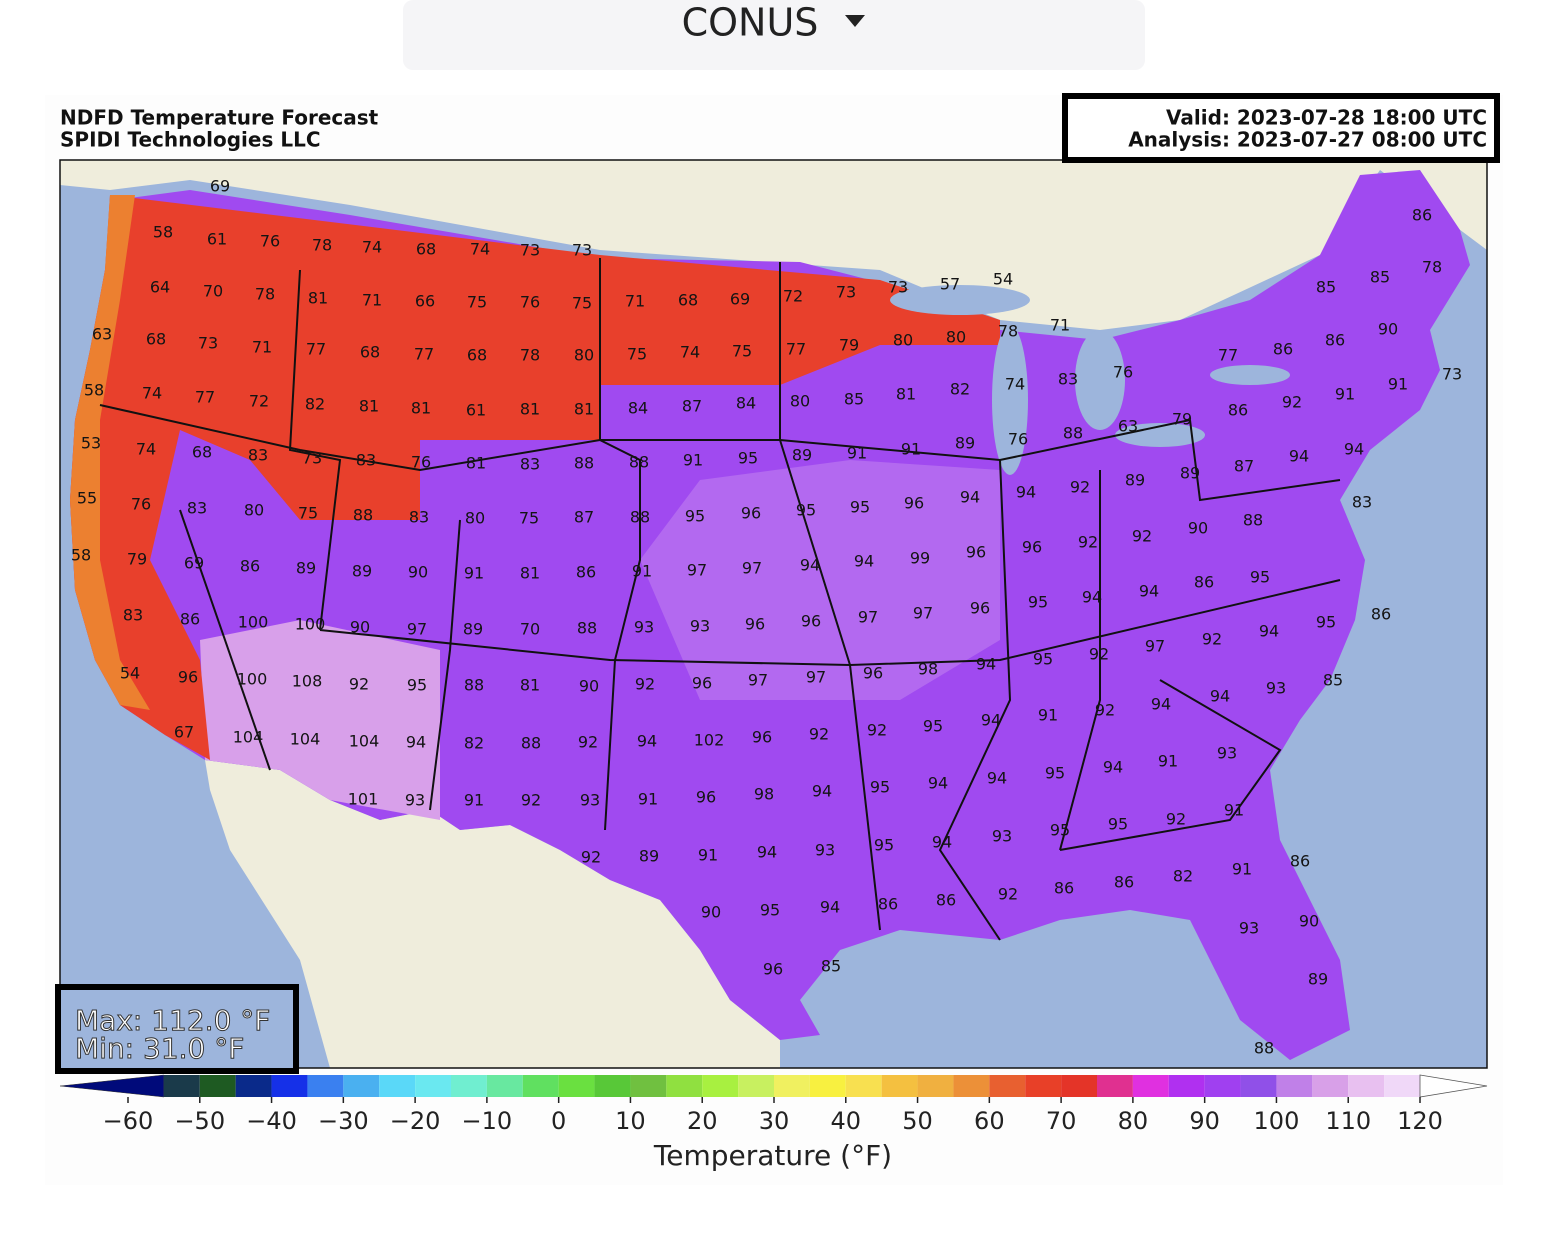 Image resolution: width=1542 pixels, height=1260 pixels. What do you see at coordinates (750, 23) in the screenshot?
I see `dropdown-label: CONUS` at bounding box center [750, 23].